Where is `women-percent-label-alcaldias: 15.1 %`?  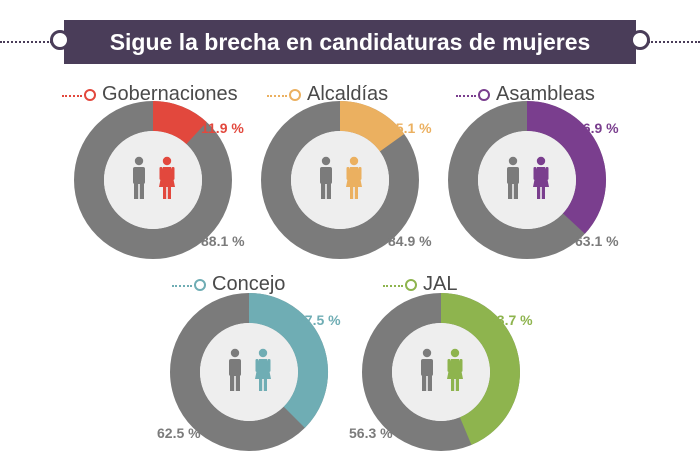
women-percent-label-alcaldias: 15.1 % is located at coordinates (410, 128).